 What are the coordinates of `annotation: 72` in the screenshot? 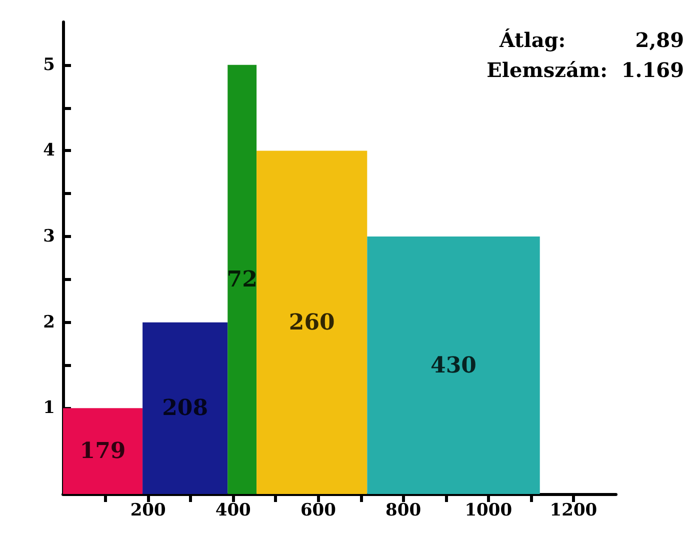 It's located at (242, 279).